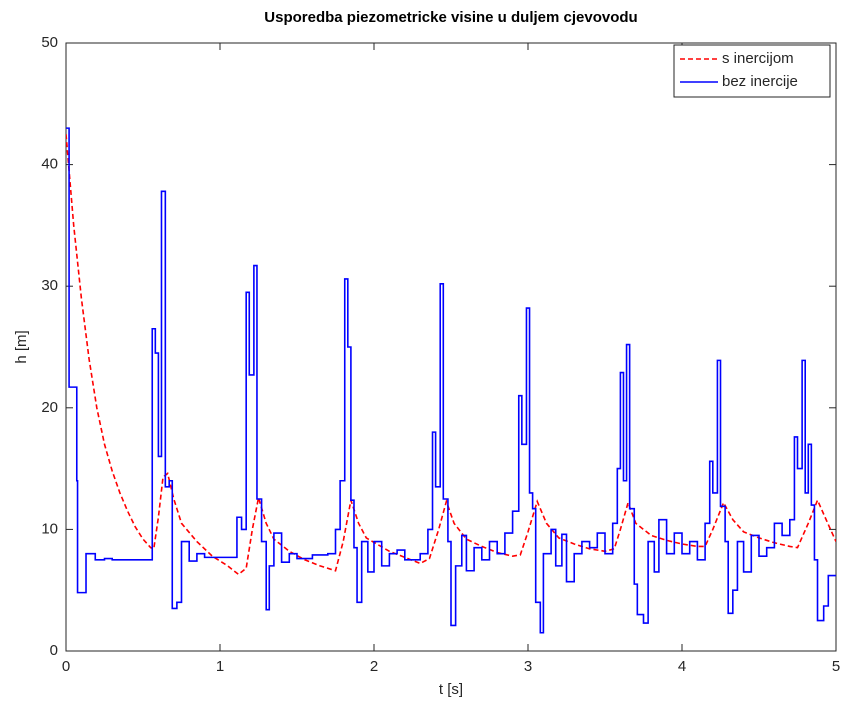 The height and width of the screenshot is (706, 842). What do you see at coordinates (682, 666) in the screenshot?
I see `x-tick-label: 4` at bounding box center [682, 666].